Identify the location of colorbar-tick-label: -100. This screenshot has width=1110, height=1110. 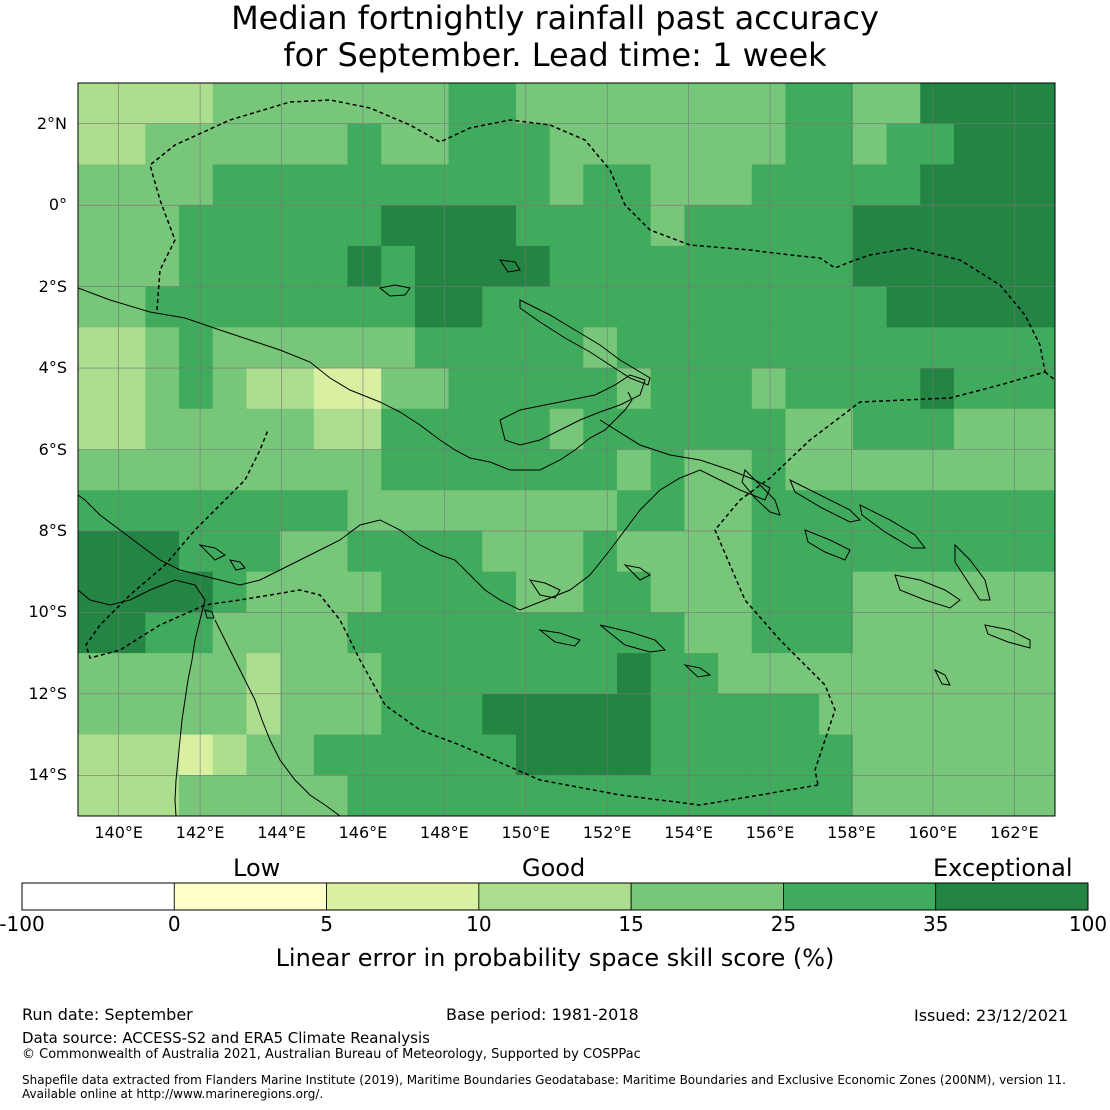
(22, 924).